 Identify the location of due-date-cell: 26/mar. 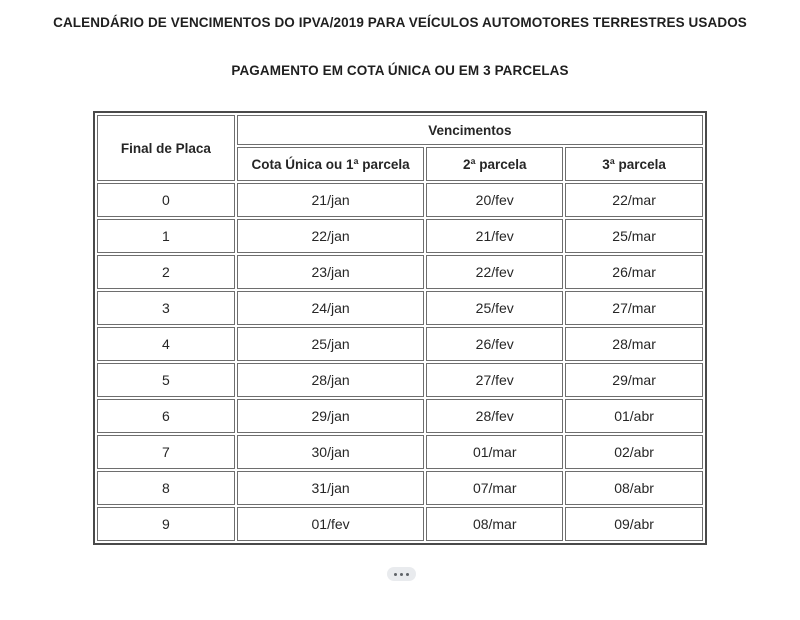
(634, 272).